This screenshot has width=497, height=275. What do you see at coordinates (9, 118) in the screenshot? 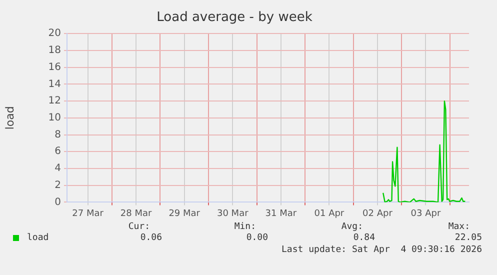
I see `y-axis-title: load` at bounding box center [9, 118].